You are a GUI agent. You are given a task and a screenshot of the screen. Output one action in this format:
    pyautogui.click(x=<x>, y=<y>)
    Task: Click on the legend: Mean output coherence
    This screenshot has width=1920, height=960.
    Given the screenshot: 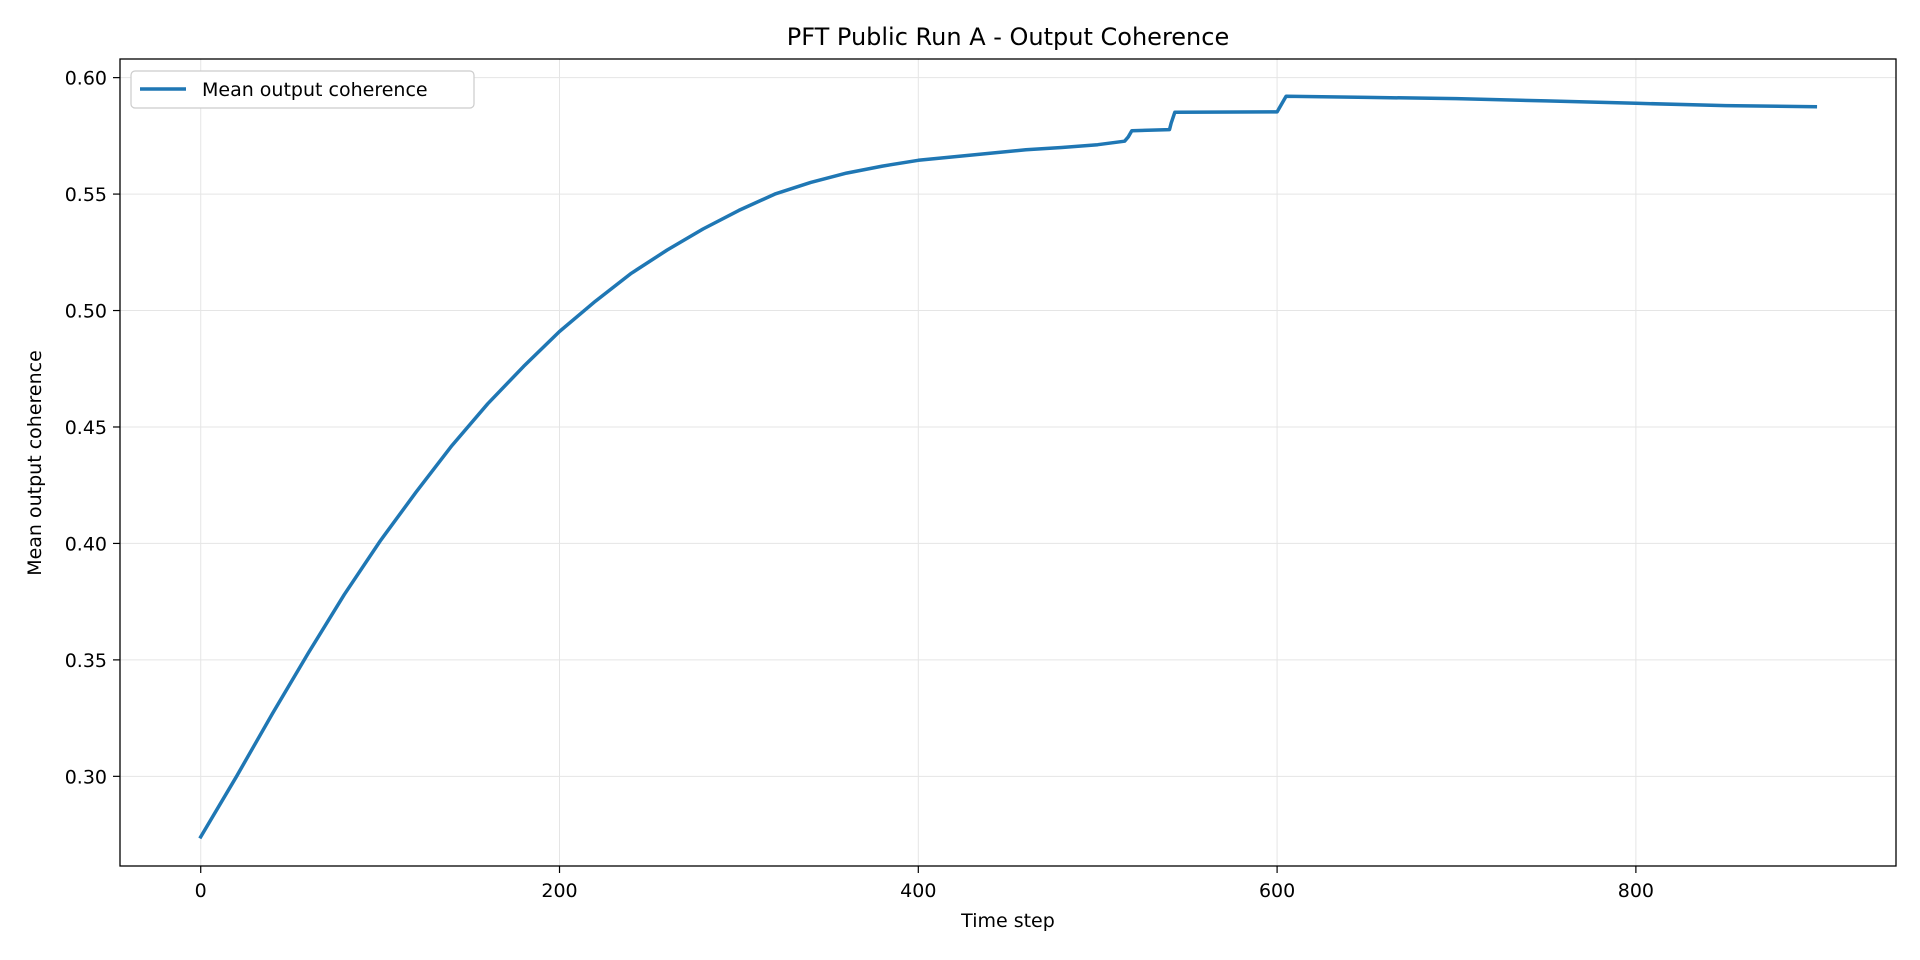 What is the action you would take?
    pyautogui.click(x=302, y=89)
    